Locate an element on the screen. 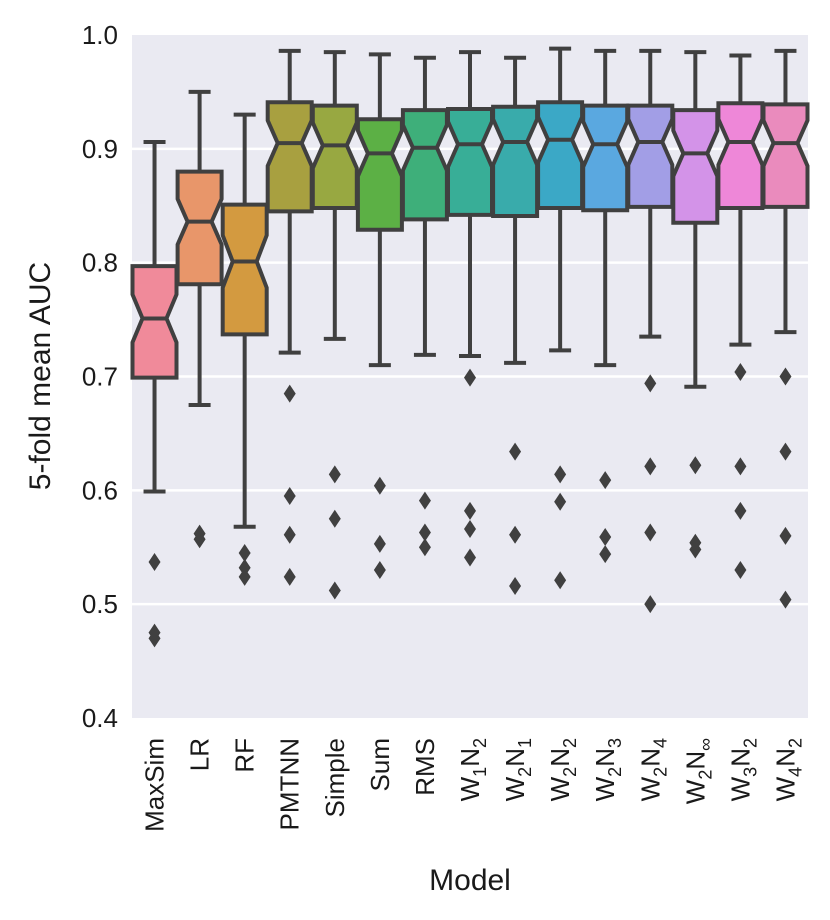 This screenshot has width=830, height=920. y-tick-label: 0.5 is located at coordinates (100, 604).